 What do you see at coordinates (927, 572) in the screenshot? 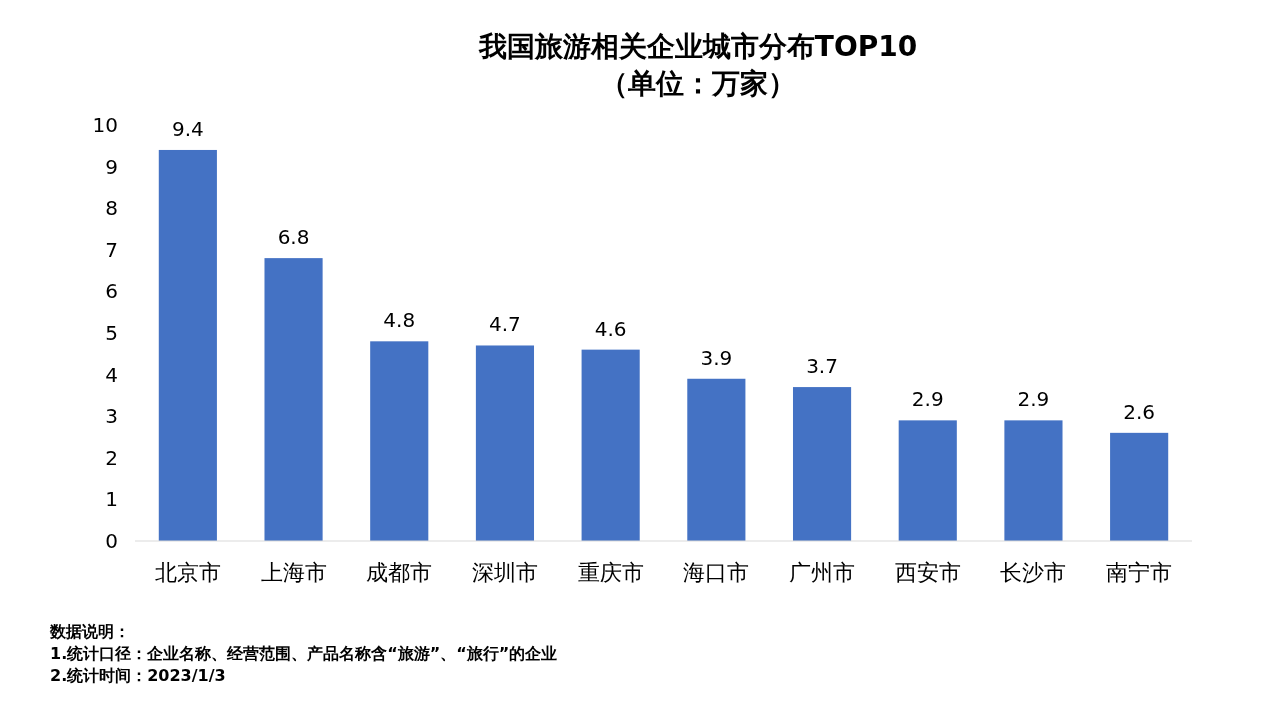
I see `x-tick-label: 西安市` at bounding box center [927, 572].